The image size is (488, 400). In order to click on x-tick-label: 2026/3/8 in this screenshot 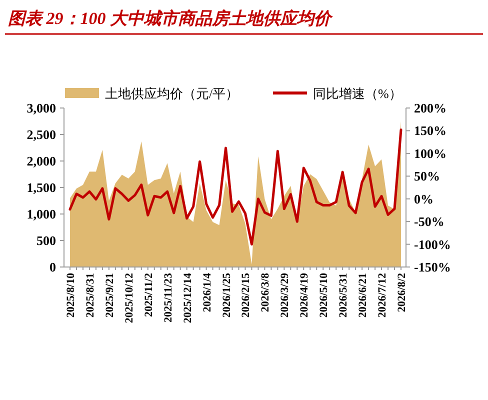, I will do `click(266, 292)`.